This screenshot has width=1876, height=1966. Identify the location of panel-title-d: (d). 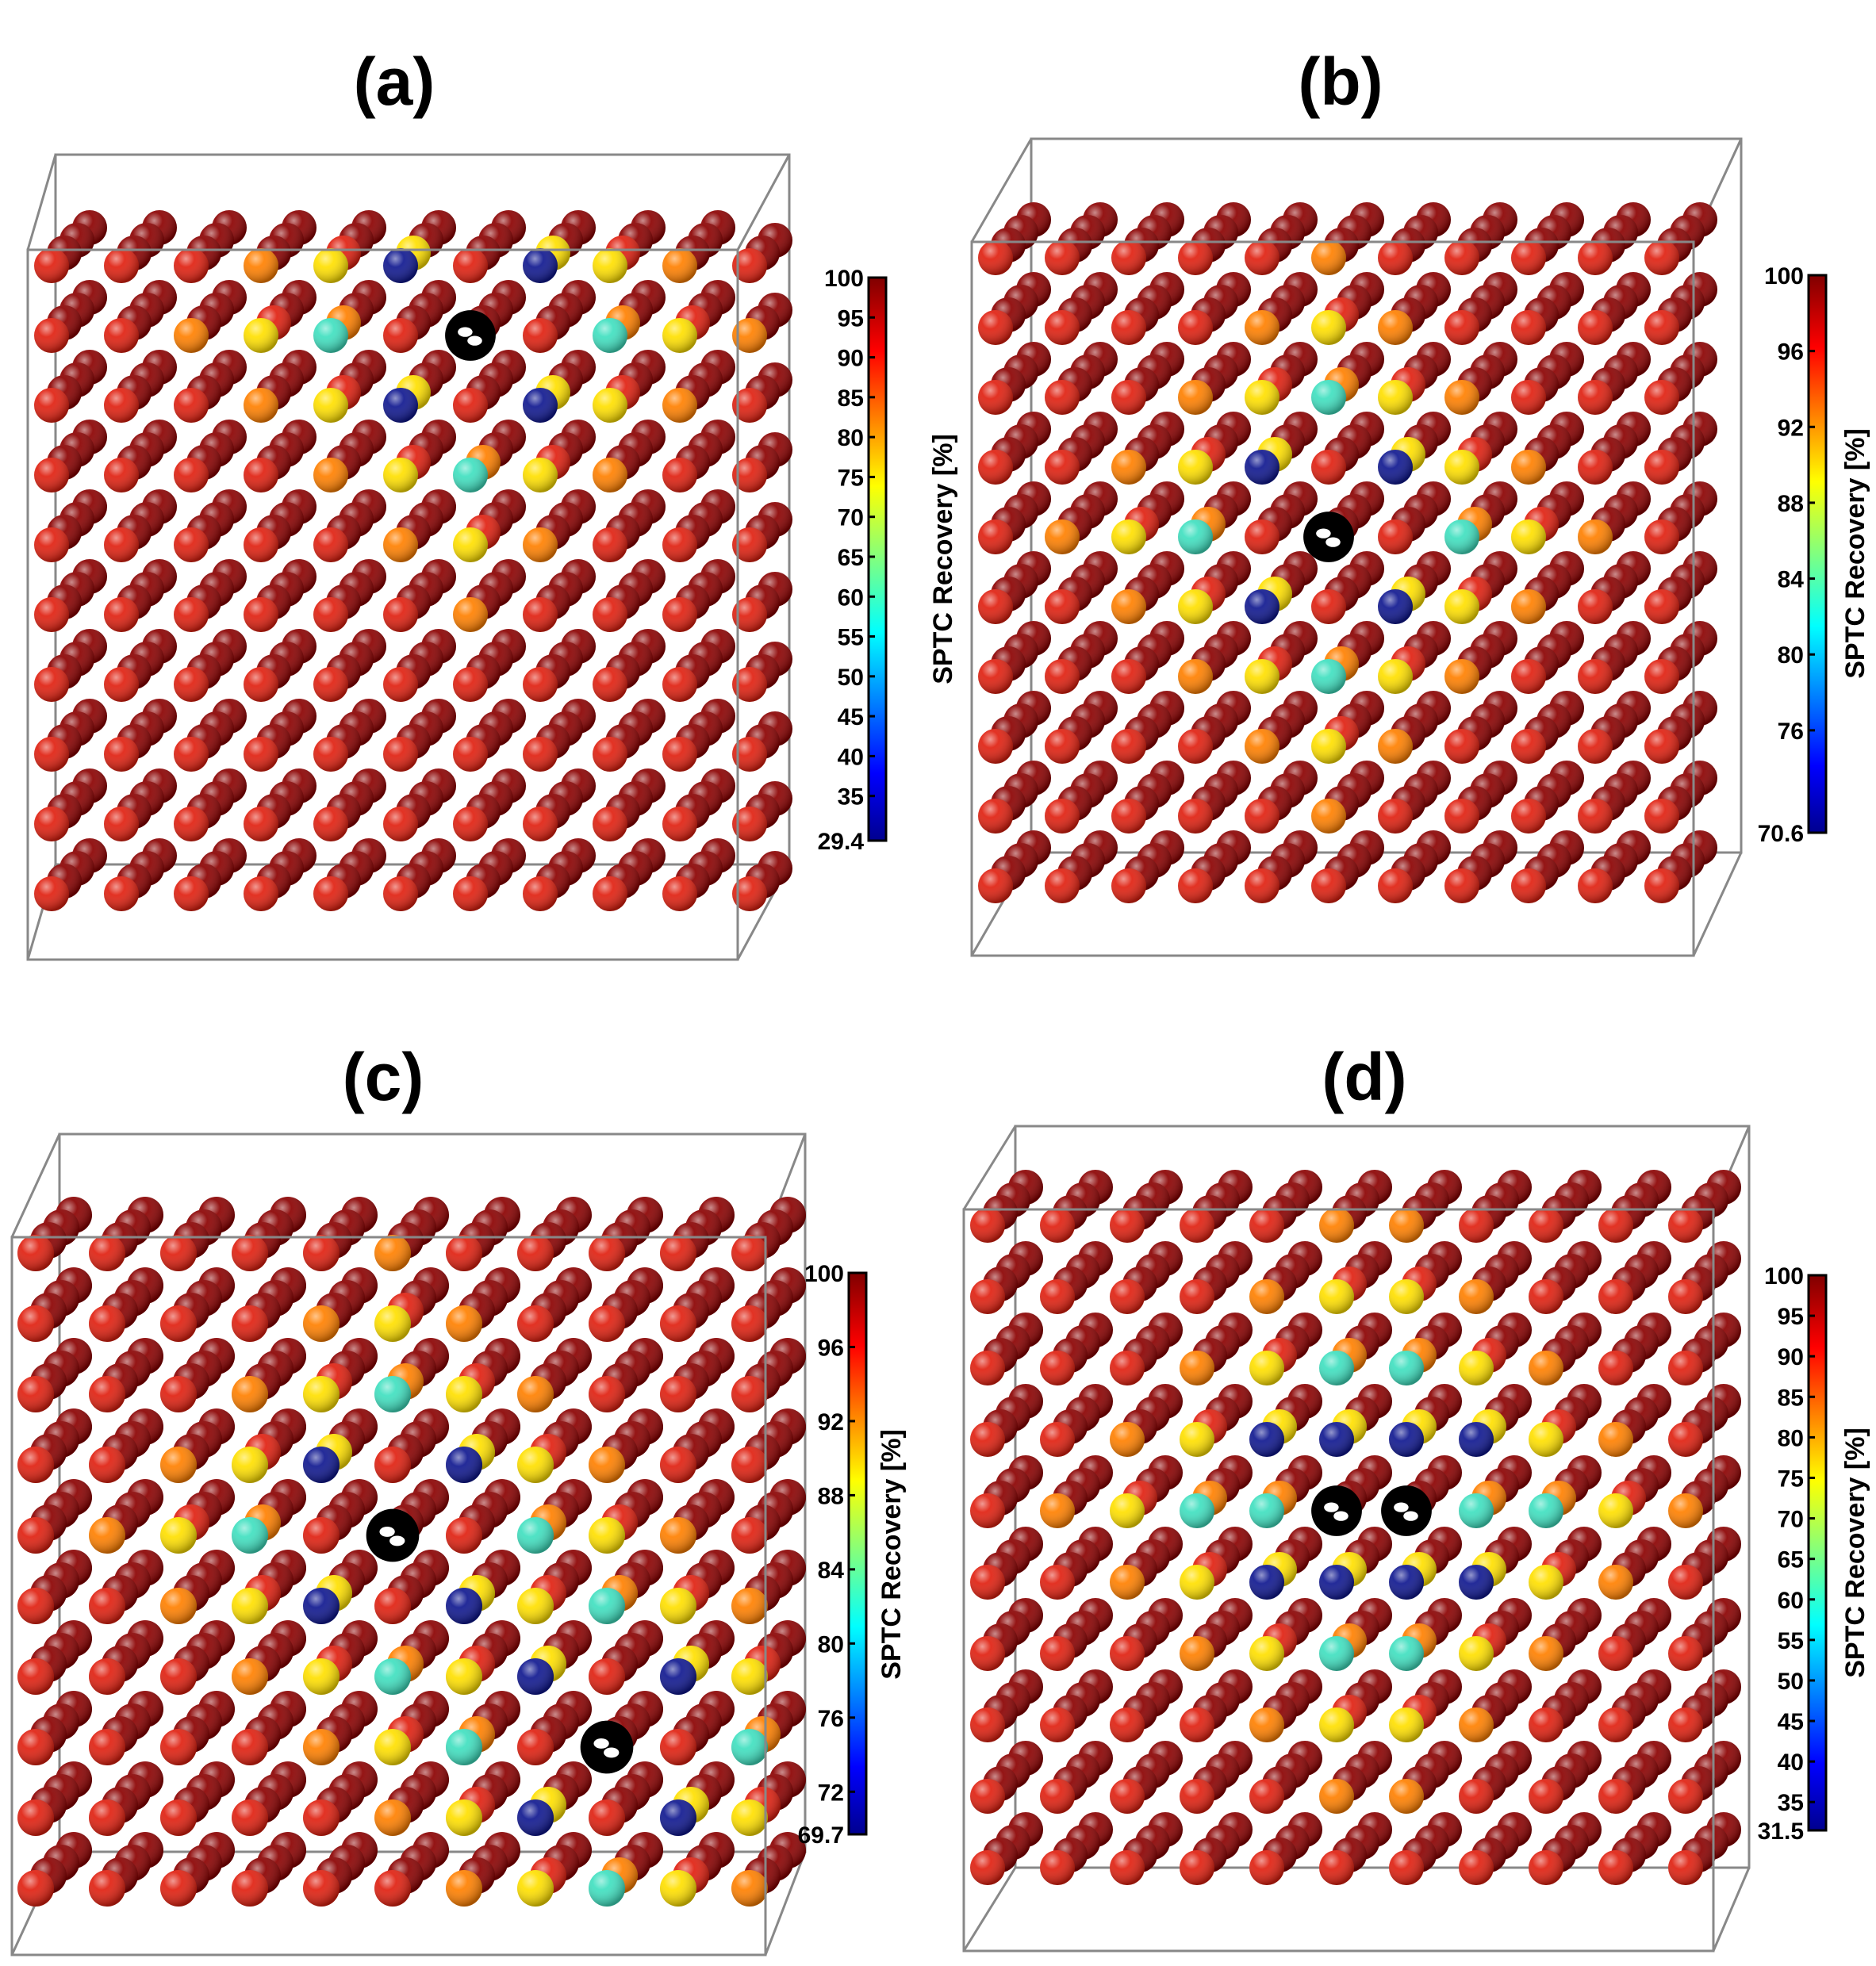
(1364, 1077).